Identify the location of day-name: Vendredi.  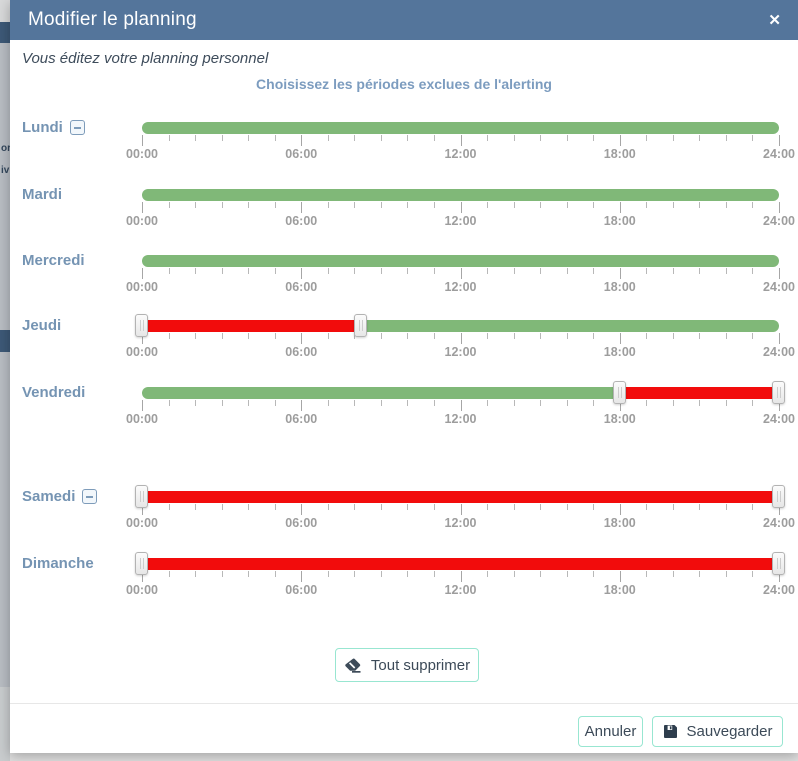
(54, 392).